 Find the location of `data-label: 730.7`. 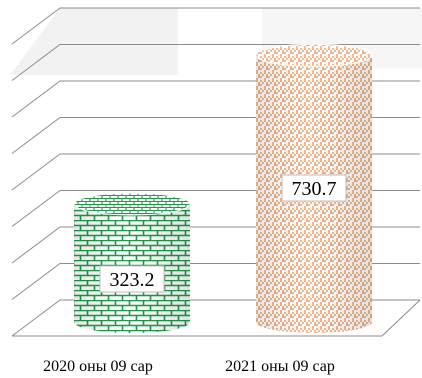

data-label: 730.7 is located at coordinates (314, 189).